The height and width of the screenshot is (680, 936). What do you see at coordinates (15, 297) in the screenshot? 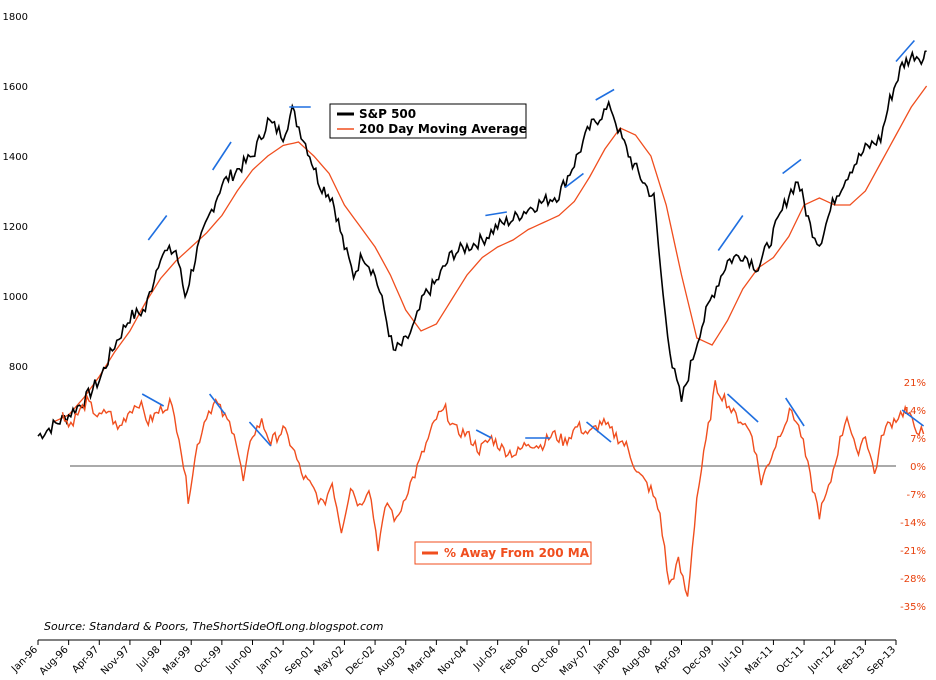
I see `left-tick-label-1: 1000` at bounding box center [15, 297].